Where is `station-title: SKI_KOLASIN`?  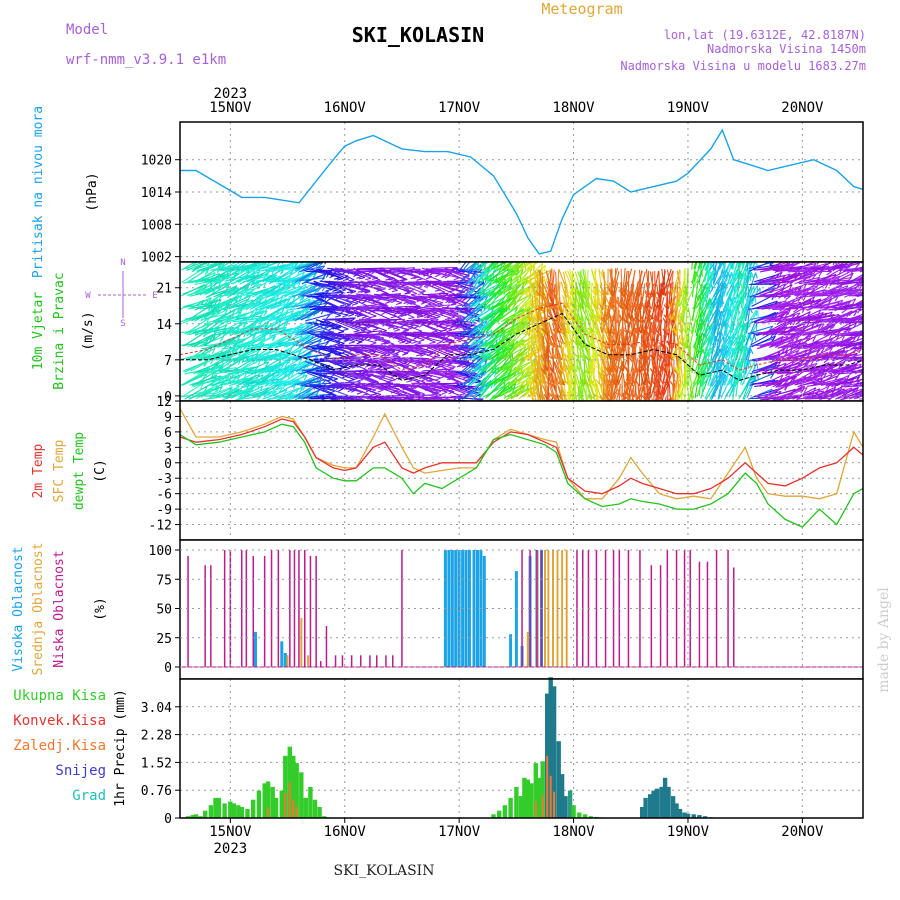 station-title: SKI_KOLASIN is located at coordinates (418, 35).